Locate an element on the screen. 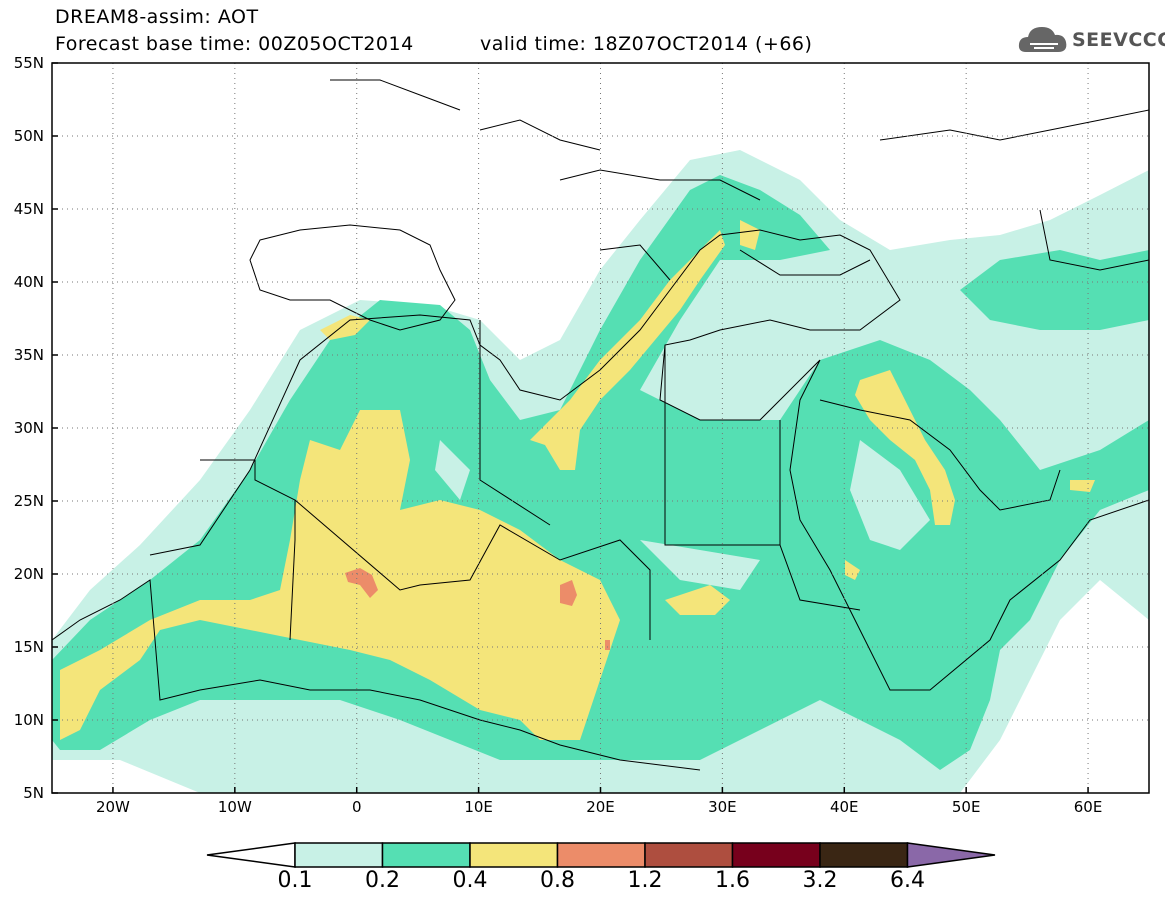  lon-tick-label: 30E is located at coordinates (722, 807).